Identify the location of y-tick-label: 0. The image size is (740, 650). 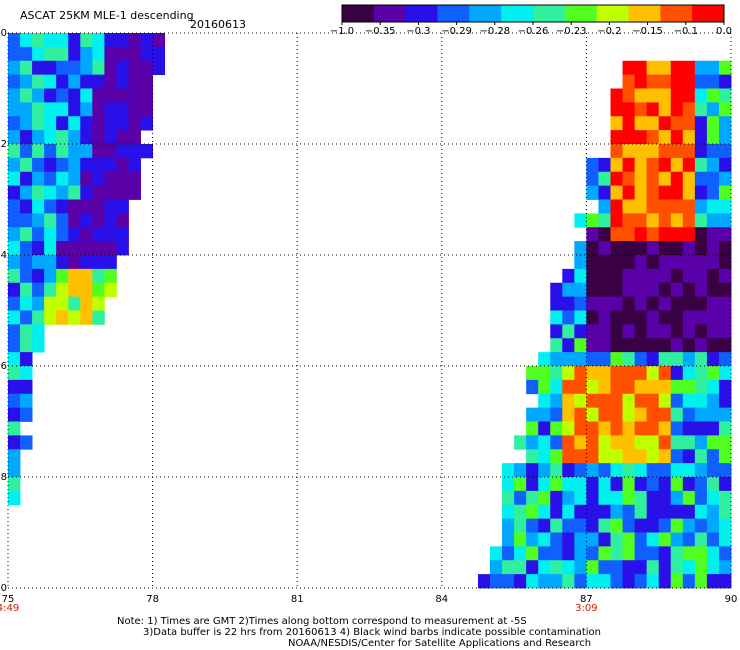
(4, 33).